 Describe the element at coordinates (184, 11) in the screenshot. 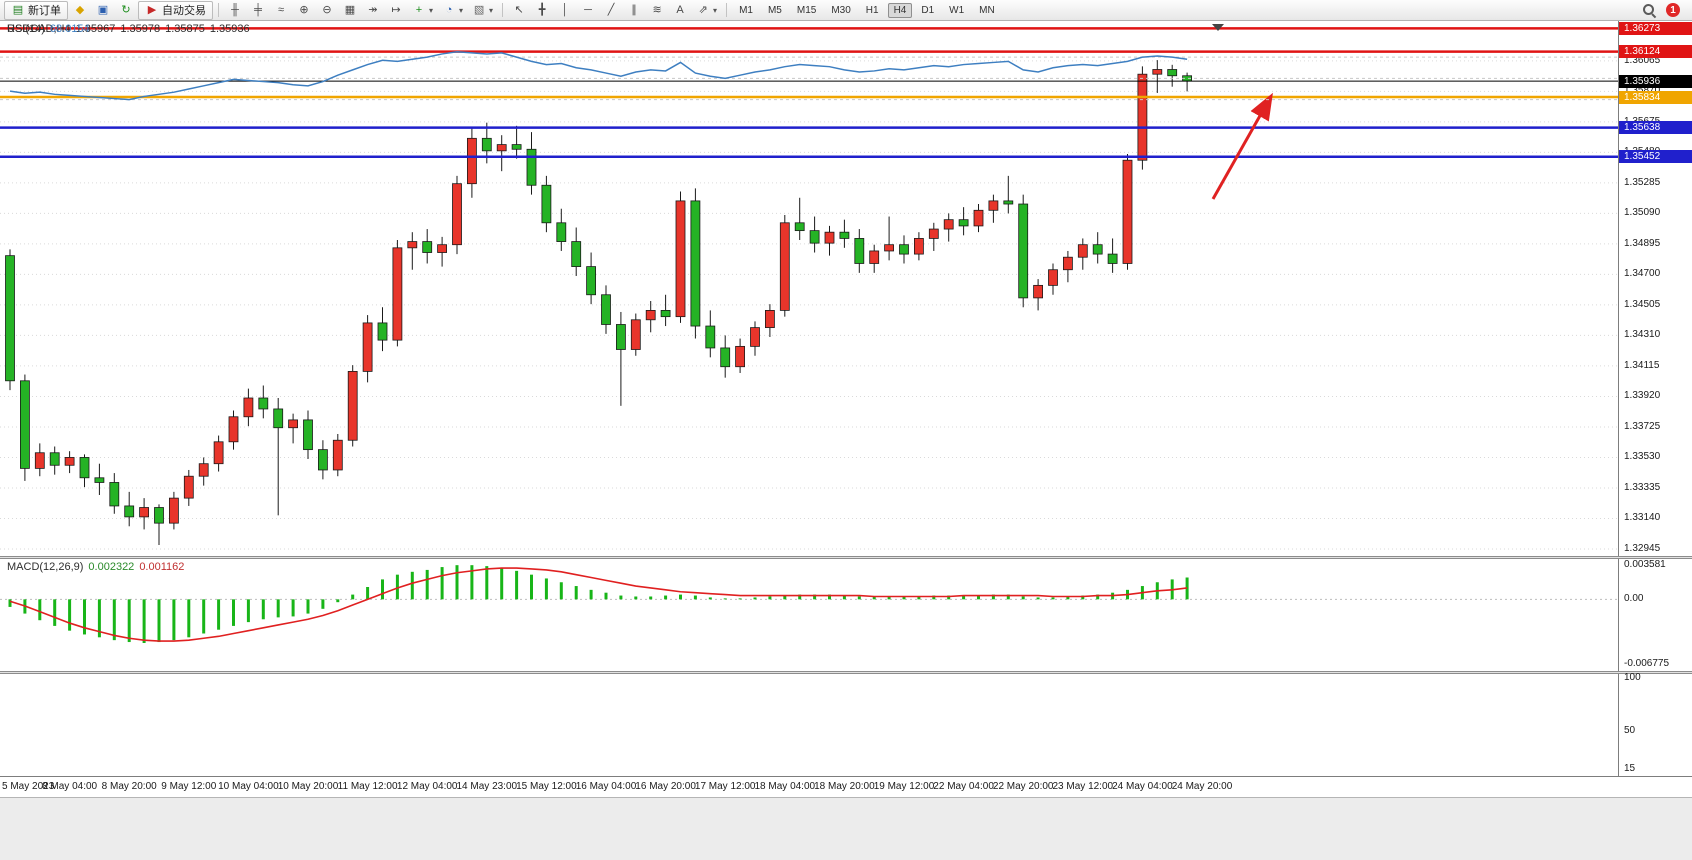

I see `auto-trading-button-label: 自动交易` at that location.